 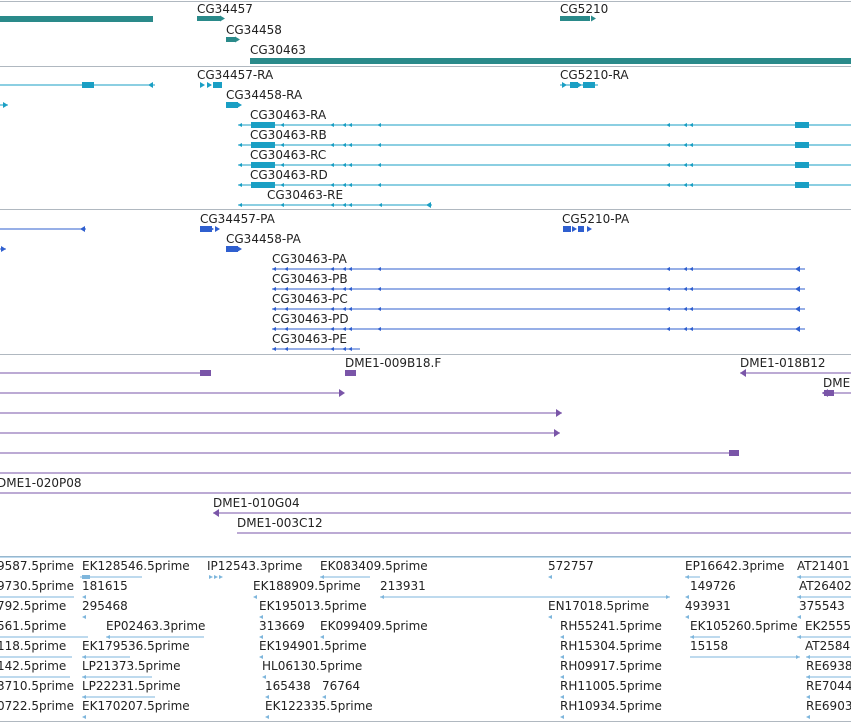 I want to click on clone-label: DME1-009B18.F, so click(x=393, y=363).